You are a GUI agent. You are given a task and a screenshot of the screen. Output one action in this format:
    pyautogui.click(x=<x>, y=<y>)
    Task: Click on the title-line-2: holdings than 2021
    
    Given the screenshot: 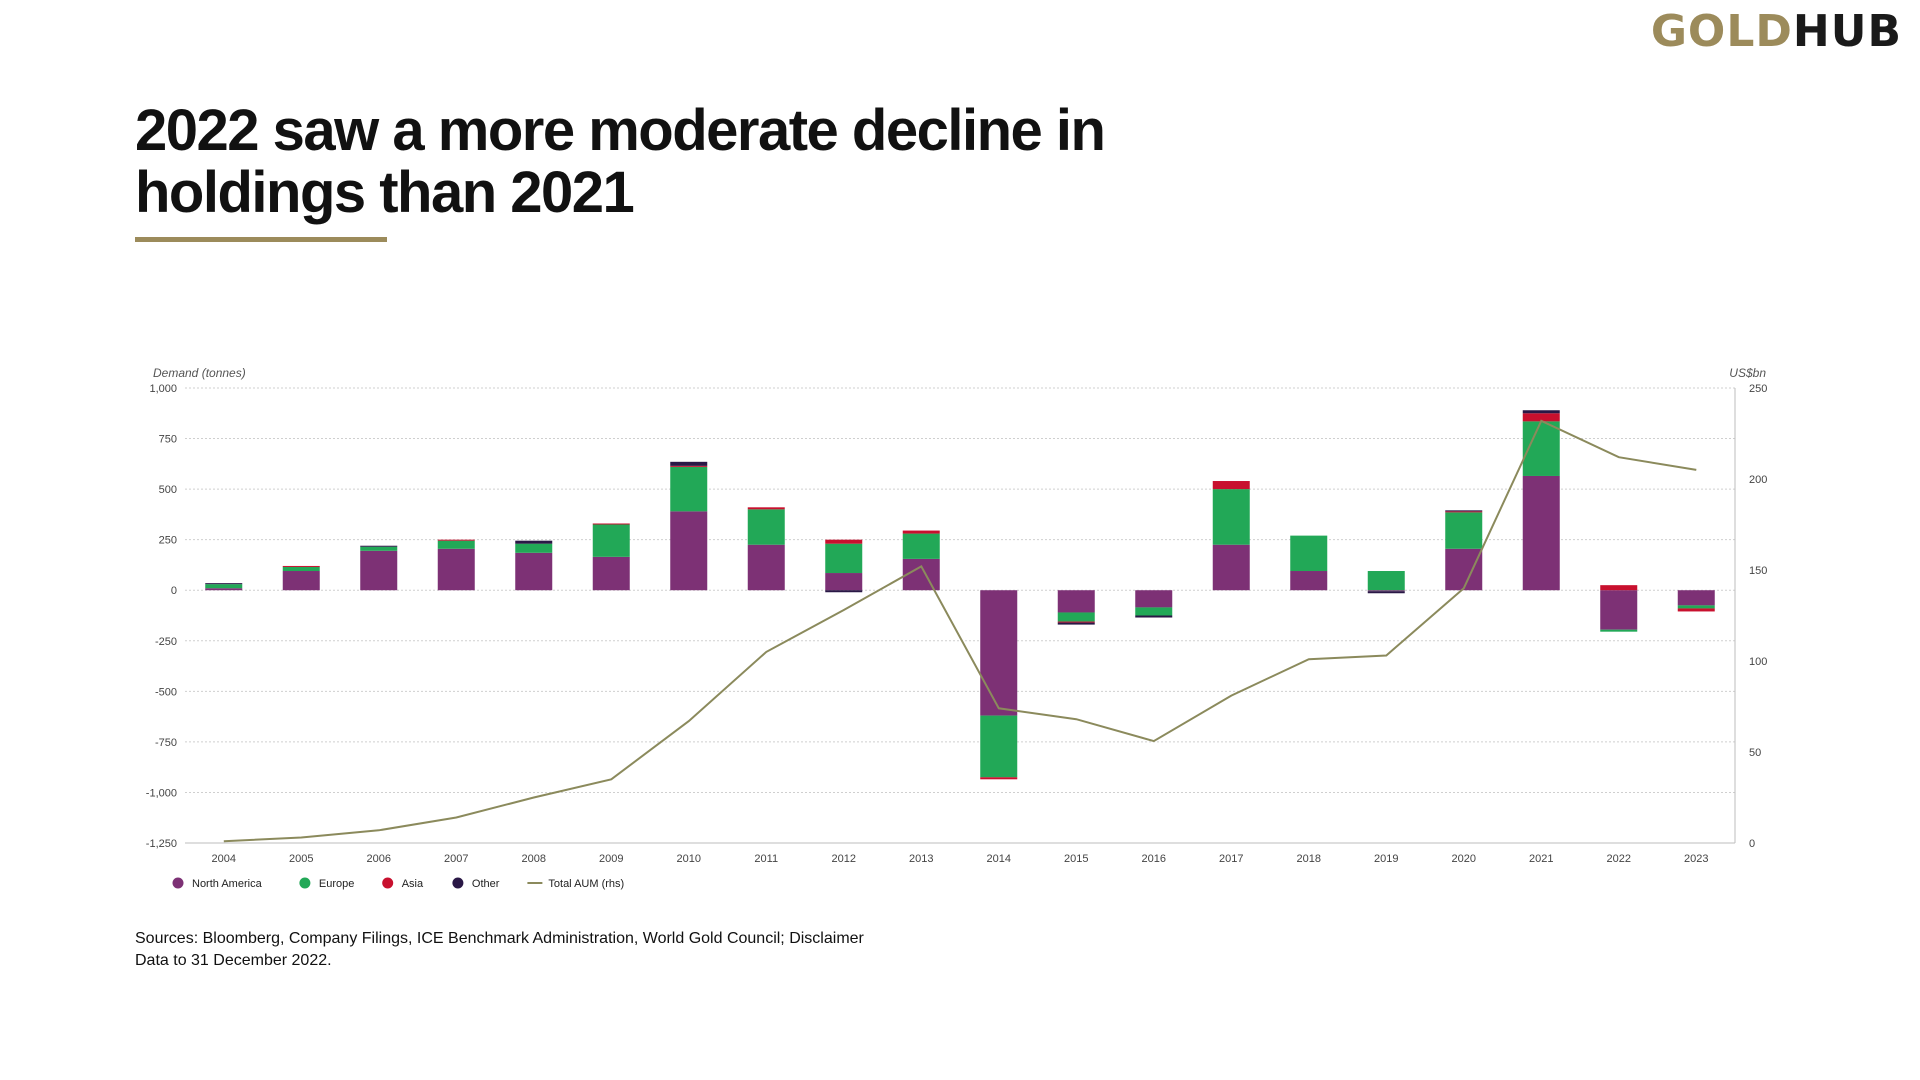 What is the action you would take?
    pyautogui.click(x=385, y=192)
    